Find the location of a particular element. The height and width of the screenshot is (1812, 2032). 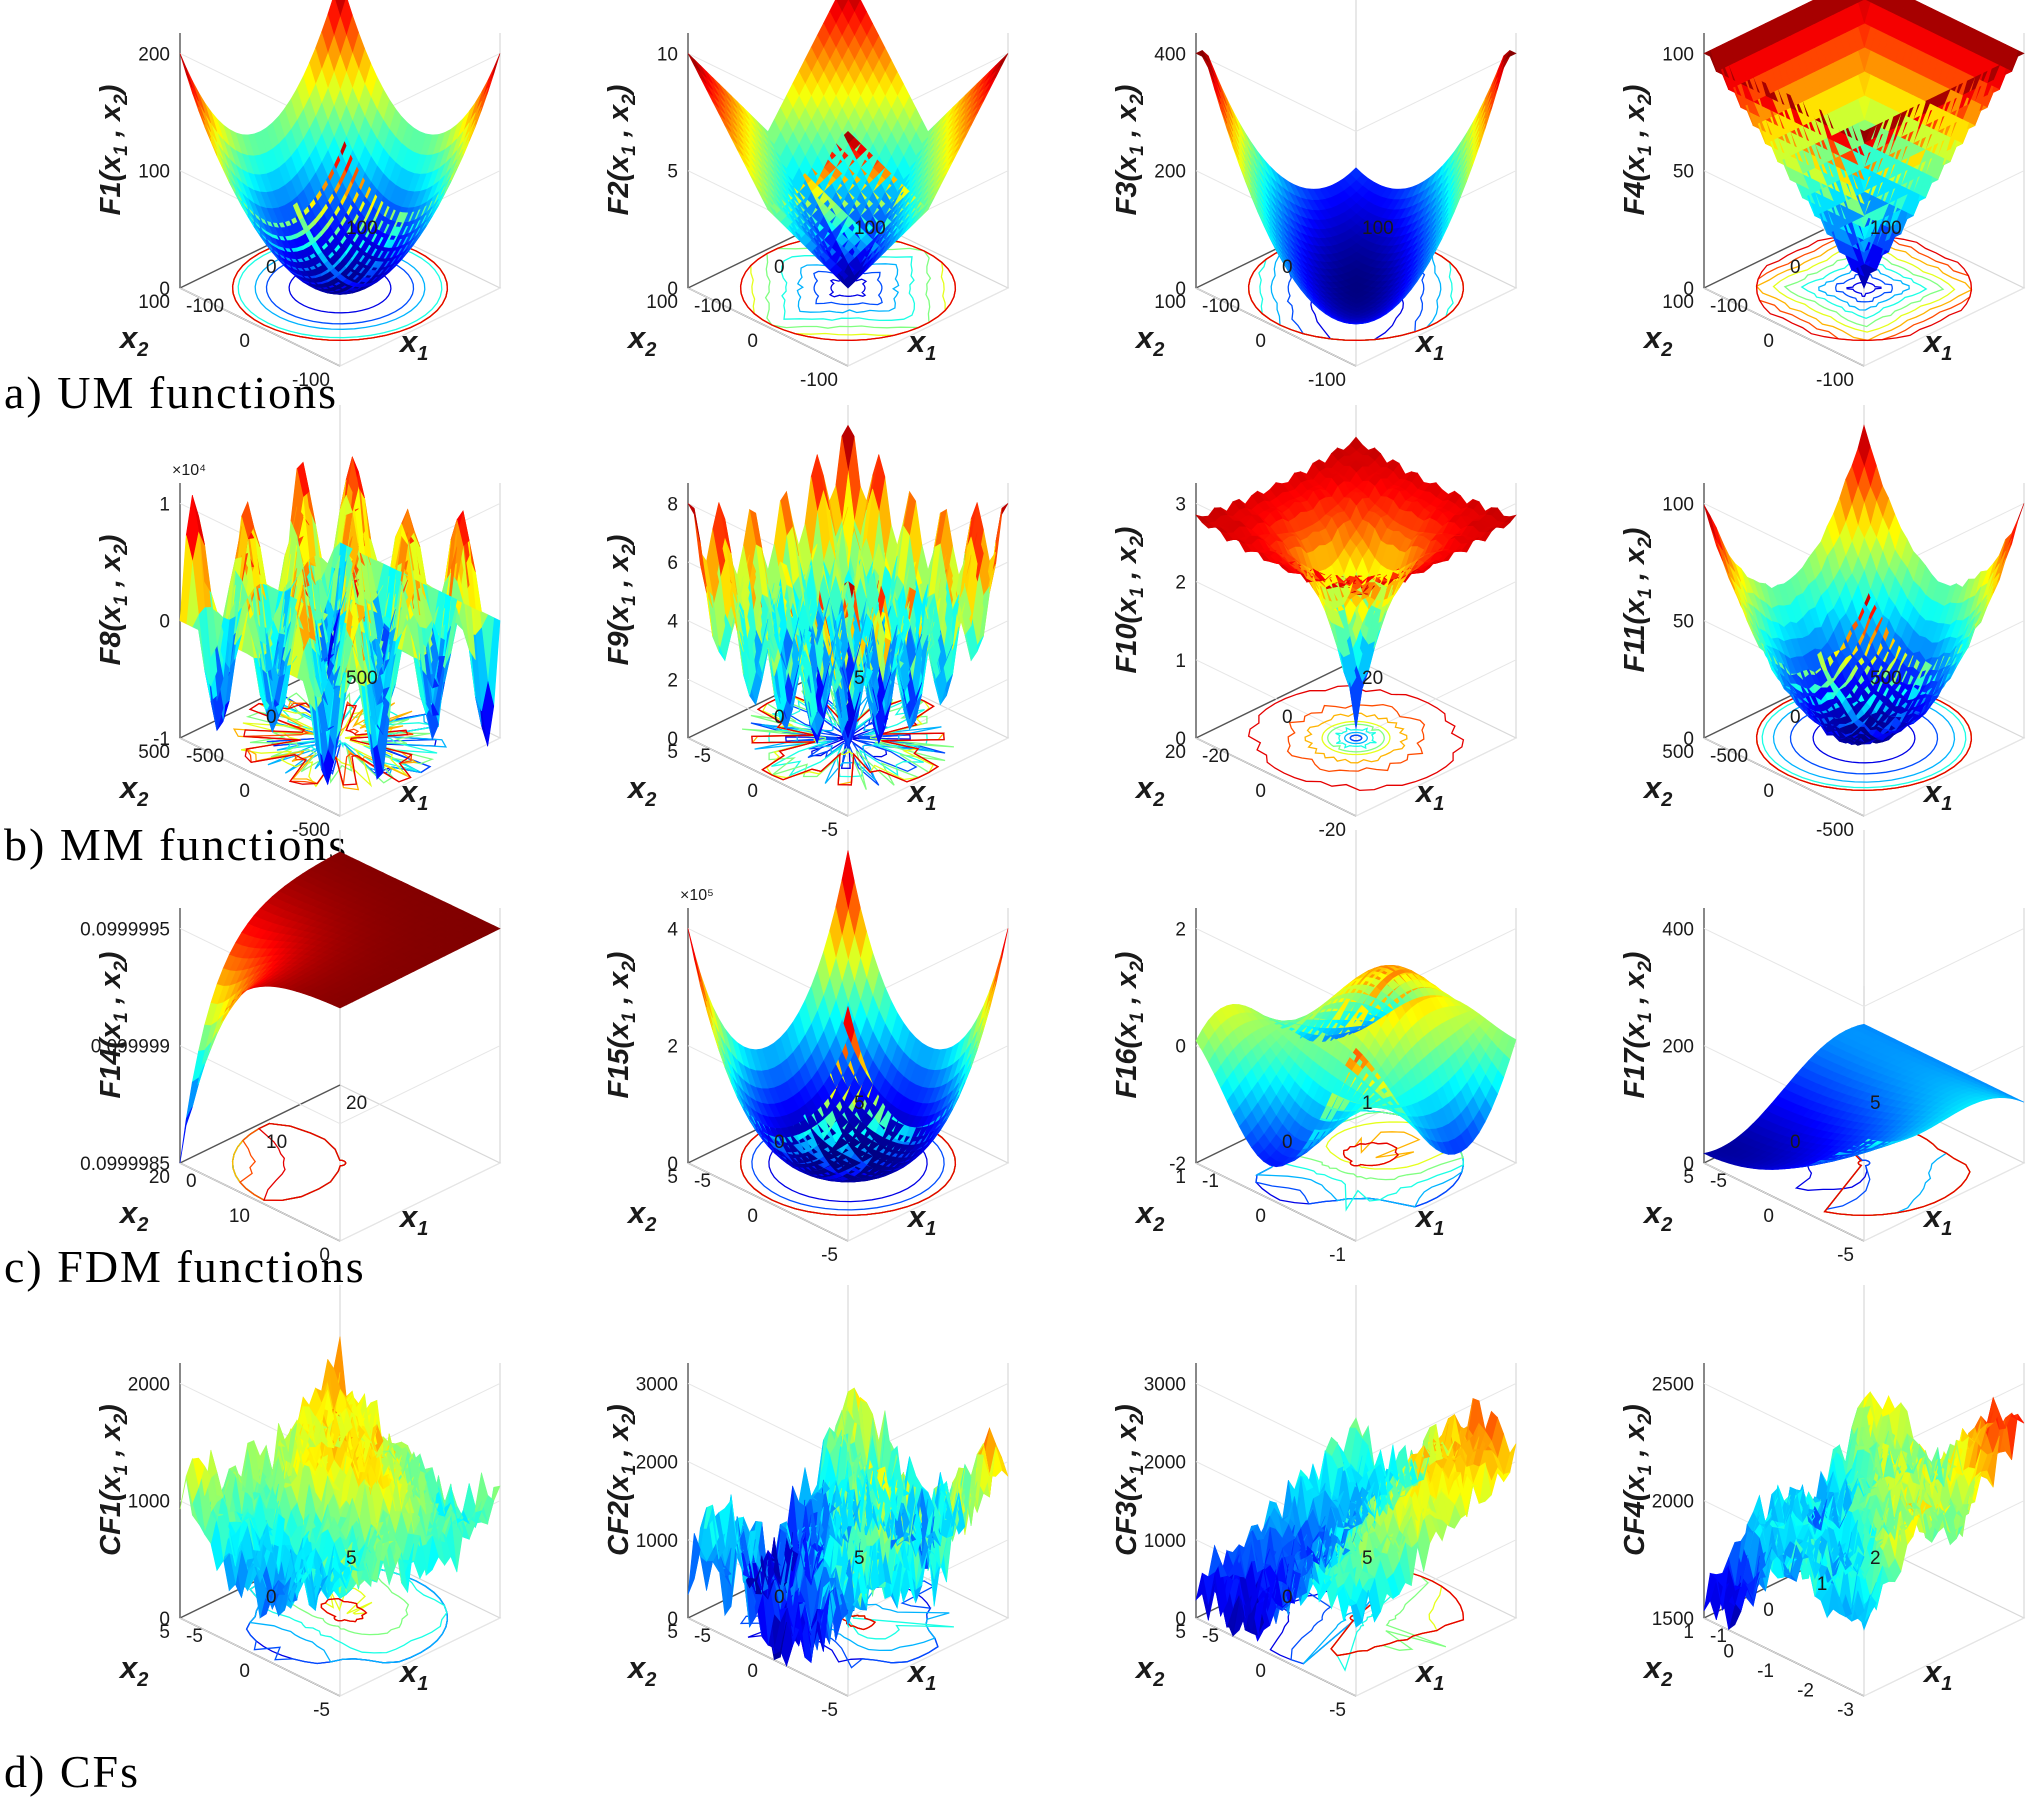

surface-plot-f8: -1 0 1×10⁴ 500 0 -500 -500 0 500 F8(x1 , x2) x2 x1 is located at coordinates (298, 623).